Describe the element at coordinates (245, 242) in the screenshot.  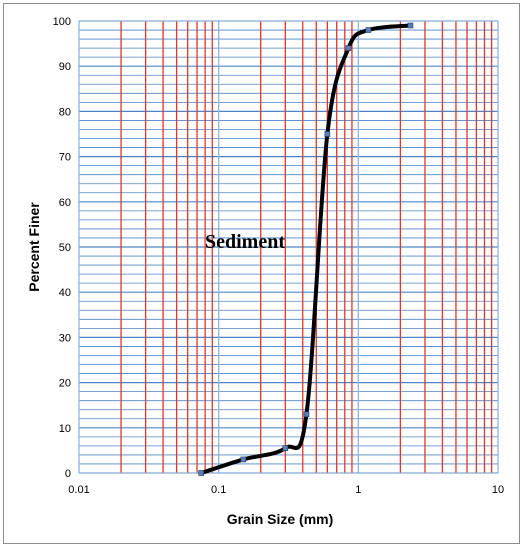
I see `annotation-sediment: Sediment` at that location.